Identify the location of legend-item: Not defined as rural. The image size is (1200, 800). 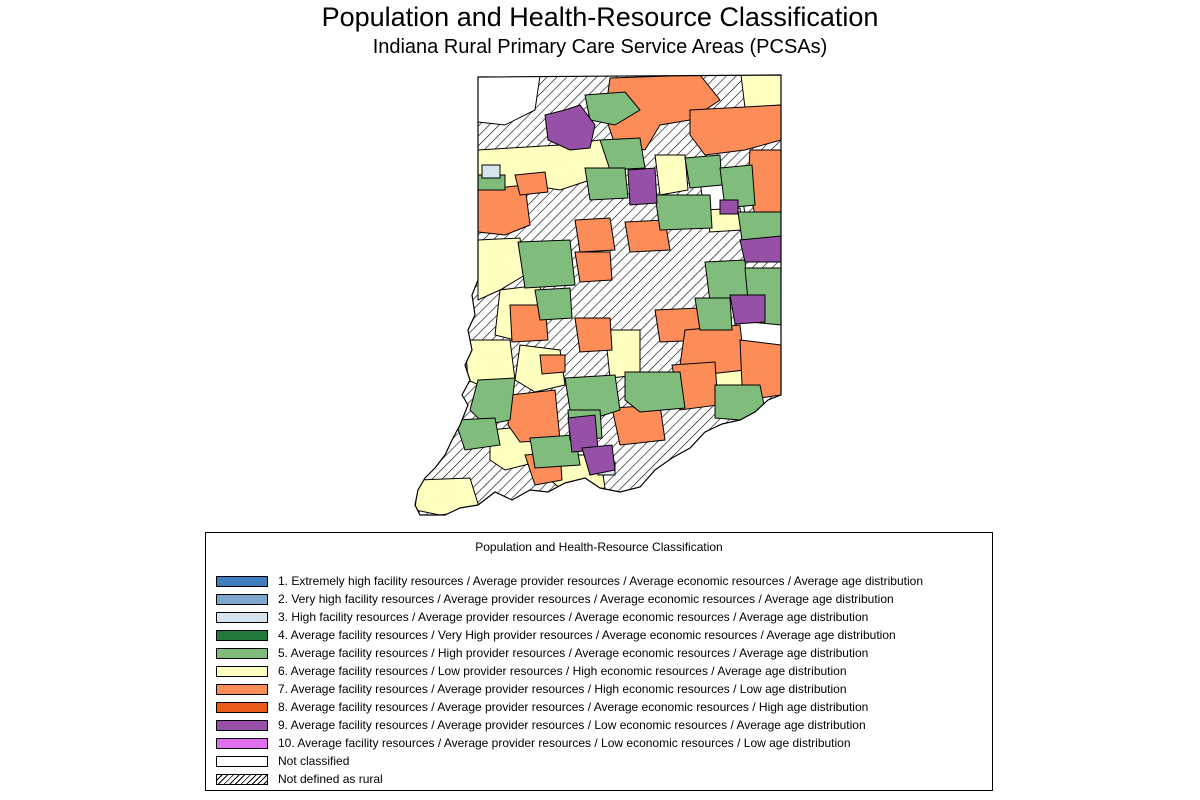
(569, 779).